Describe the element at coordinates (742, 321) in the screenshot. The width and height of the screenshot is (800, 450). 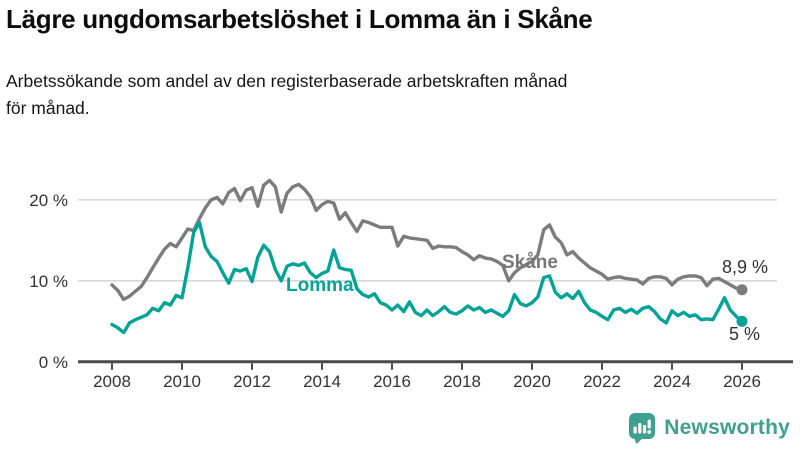
I see `series-end-dot-lomma` at that location.